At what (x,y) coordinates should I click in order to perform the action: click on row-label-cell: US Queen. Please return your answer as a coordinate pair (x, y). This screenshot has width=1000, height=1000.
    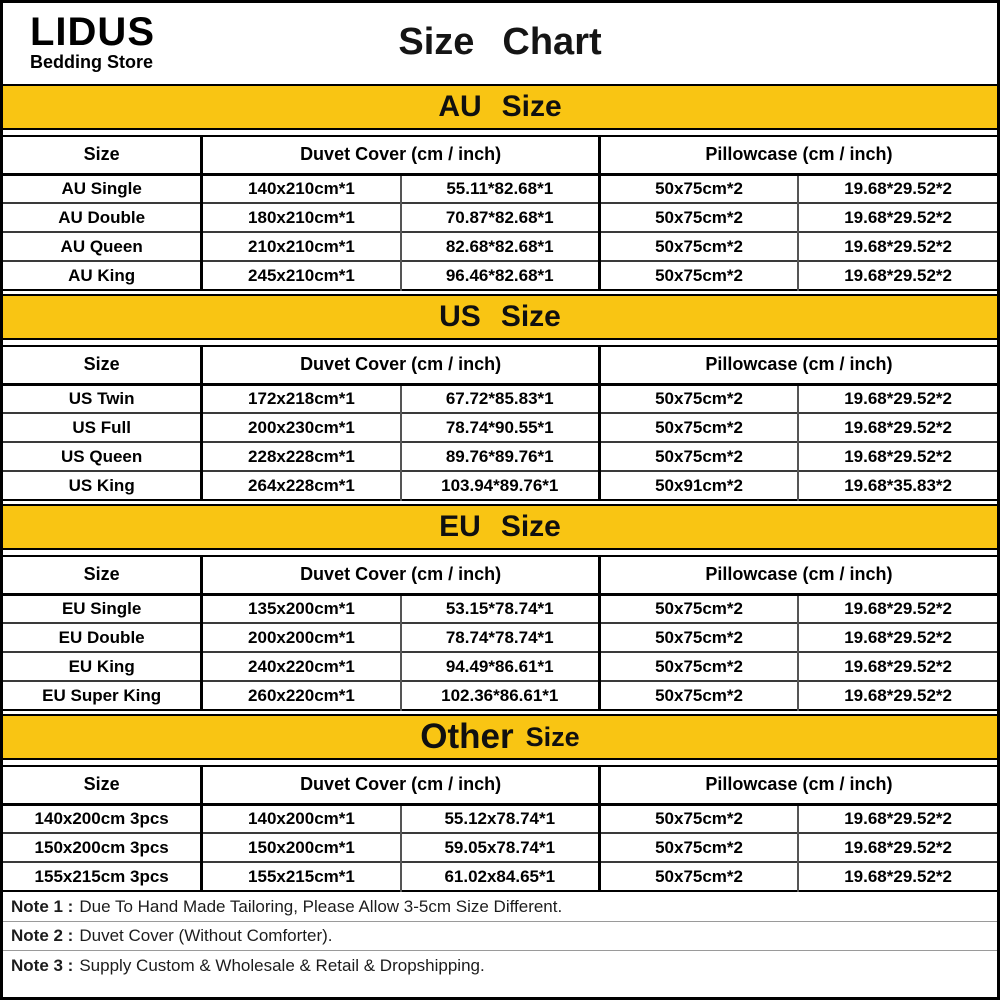
    Looking at the image, I should click on (103, 456).